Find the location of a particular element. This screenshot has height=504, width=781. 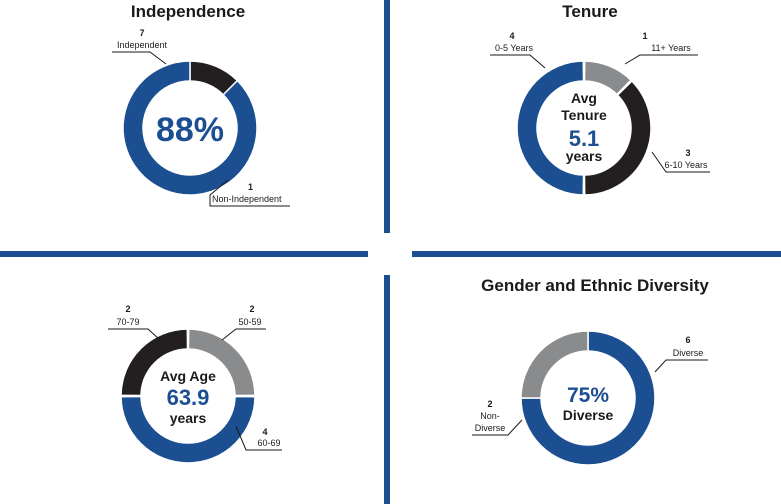

vertical-divider-bottom is located at coordinates (387, 389).